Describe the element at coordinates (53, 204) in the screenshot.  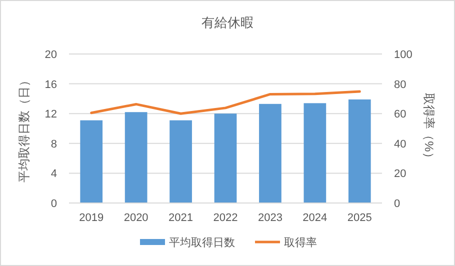
I see `y-tick-label: 0` at that location.